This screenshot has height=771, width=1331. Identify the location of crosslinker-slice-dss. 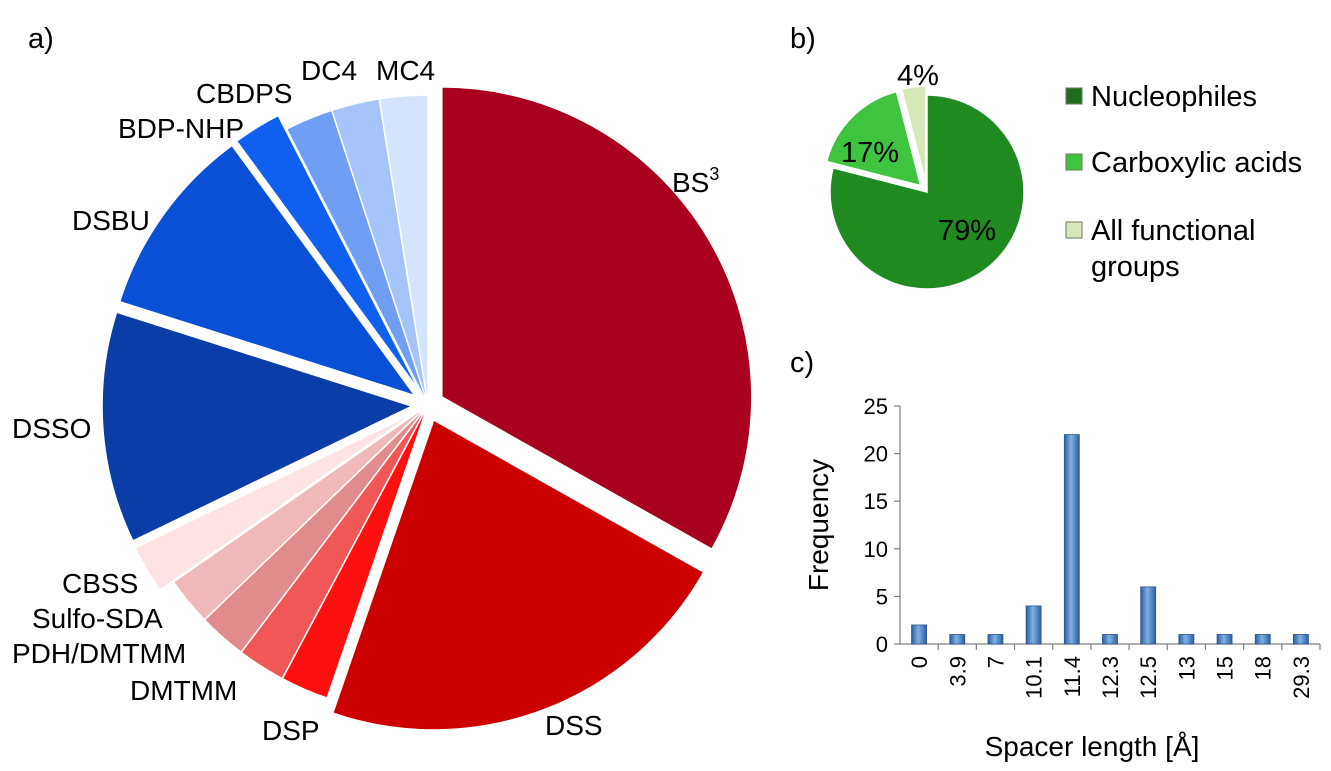
(518, 574).